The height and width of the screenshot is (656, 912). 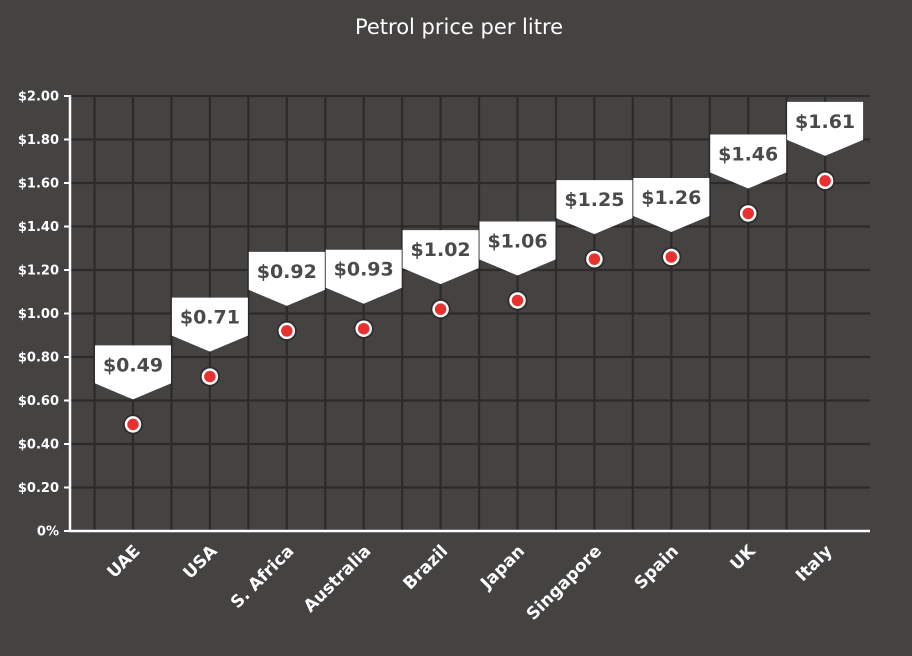 What do you see at coordinates (48, 532) in the screenshot?
I see `y-tick-label: 0%` at bounding box center [48, 532].